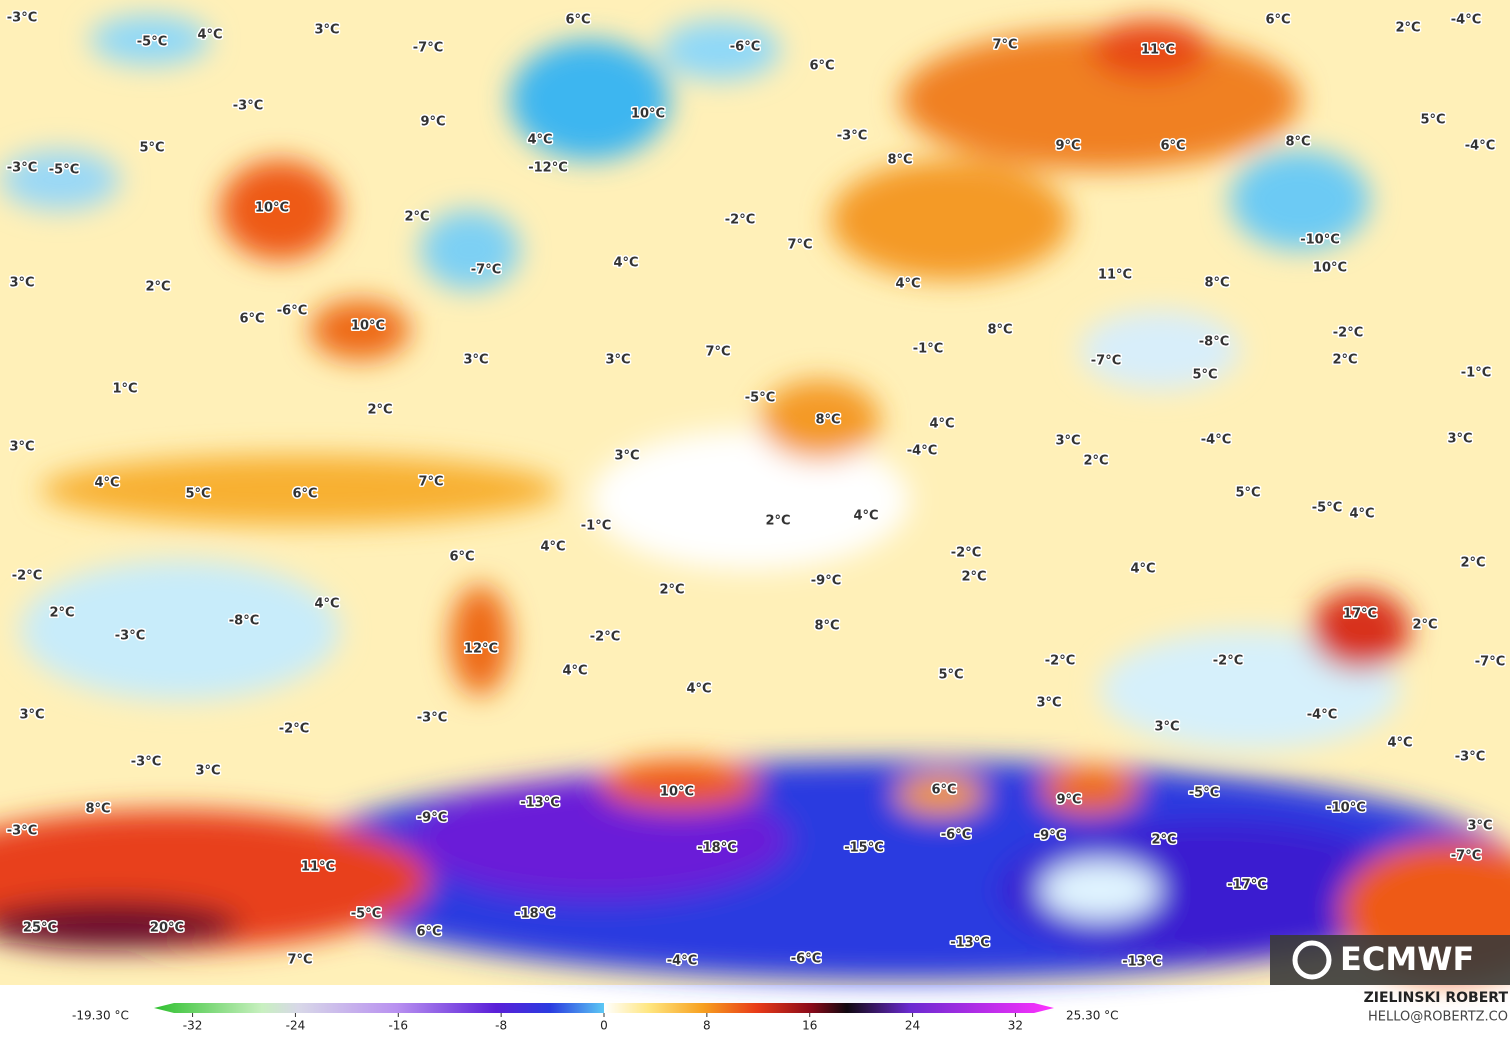 This screenshot has width=1510, height=1039. What do you see at coordinates (501, 1026) in the screenshot?
I see `colorbar-tick-label: -8` at bounding box center [501, 1026].